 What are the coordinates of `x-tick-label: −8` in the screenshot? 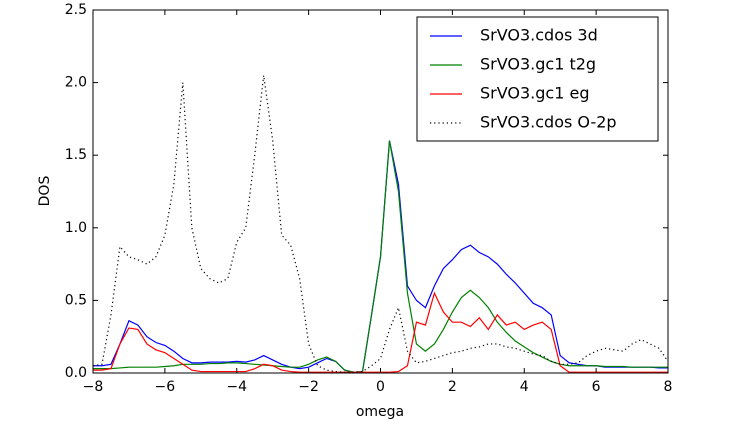 It's located at (93, 387).